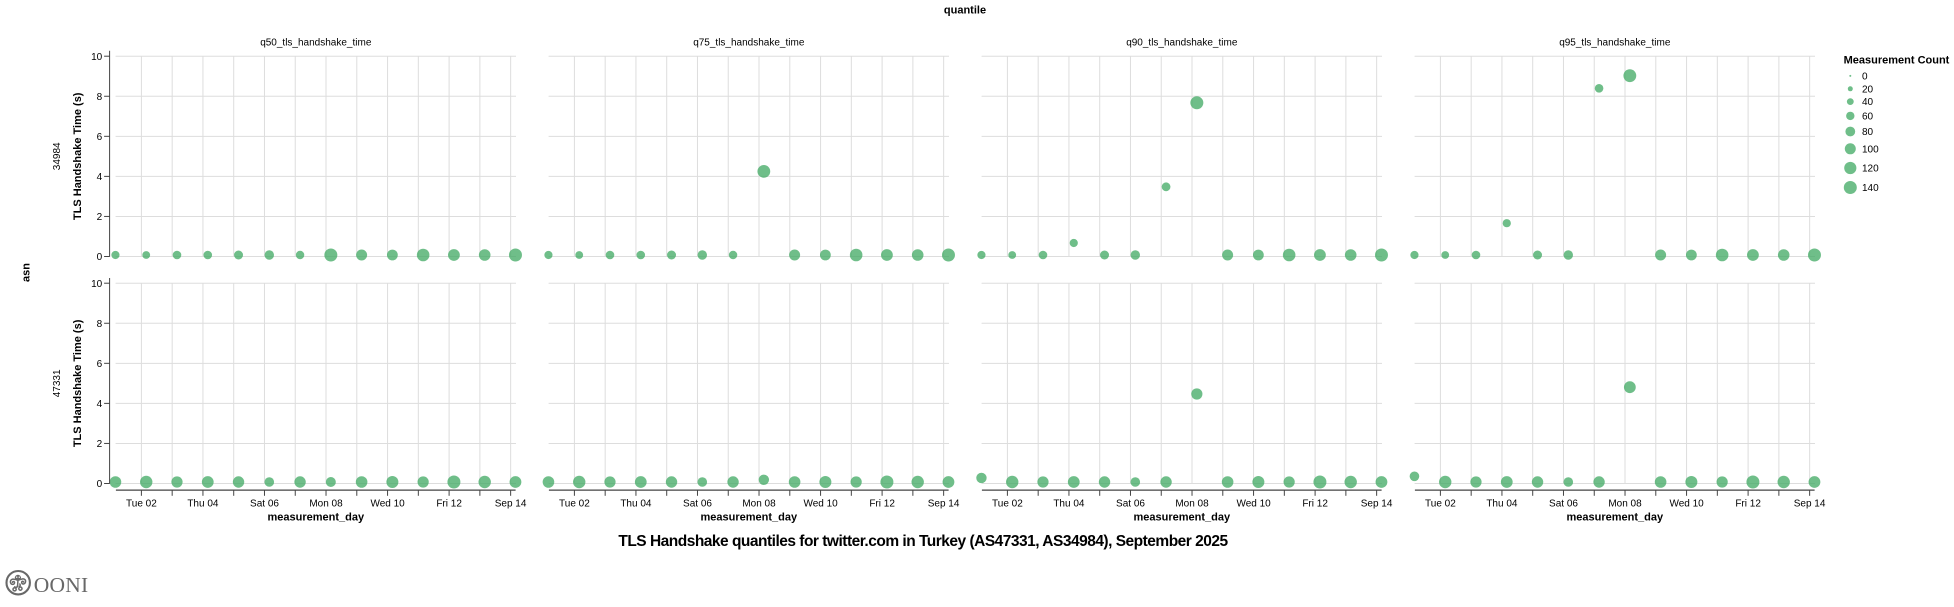 Image resolution: width=1954 pixels, height=607 pixels. I want to click on svg-text: 47331, so click(57, 383).